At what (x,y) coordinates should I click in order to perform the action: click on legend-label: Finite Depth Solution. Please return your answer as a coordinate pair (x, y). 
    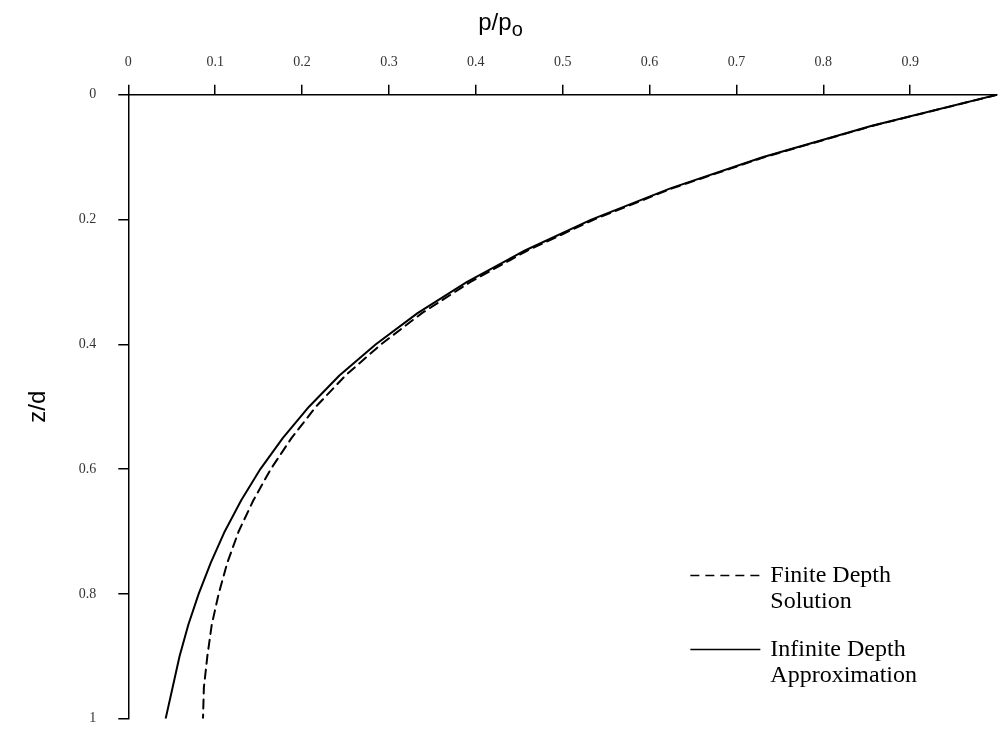
    Looking at the image, I should click on (831, 586).